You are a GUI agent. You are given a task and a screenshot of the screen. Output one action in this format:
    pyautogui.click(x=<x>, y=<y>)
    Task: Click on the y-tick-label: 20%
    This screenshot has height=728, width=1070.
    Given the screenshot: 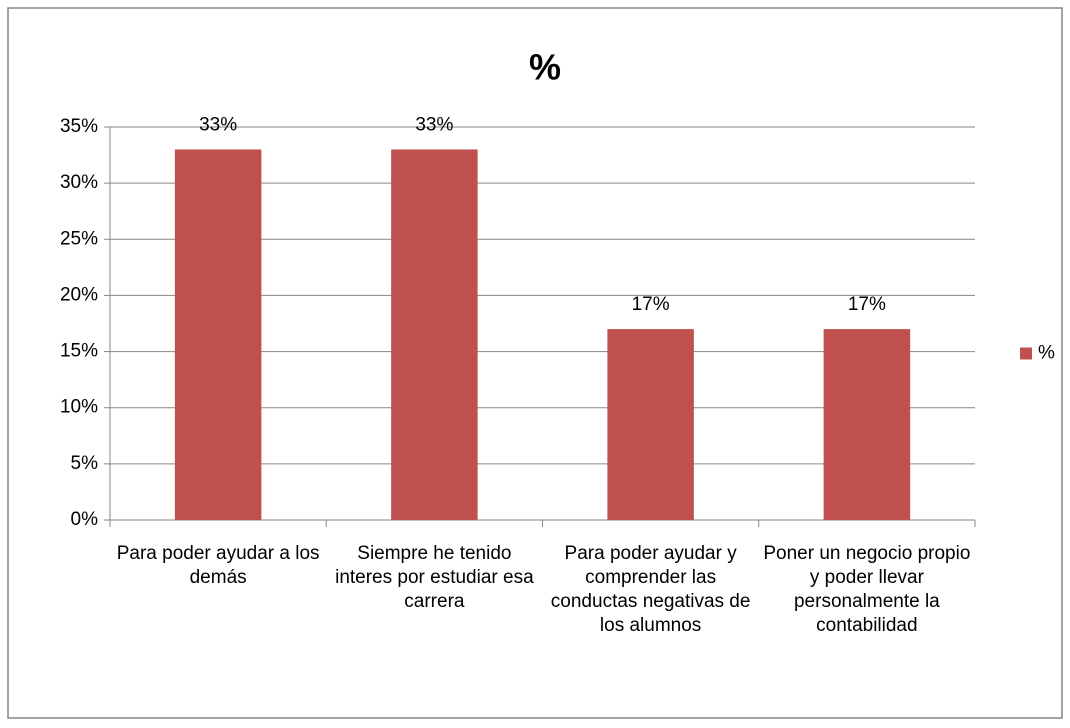 What is the action you would take?
    pyautogui.click(x=79, y=294)
    